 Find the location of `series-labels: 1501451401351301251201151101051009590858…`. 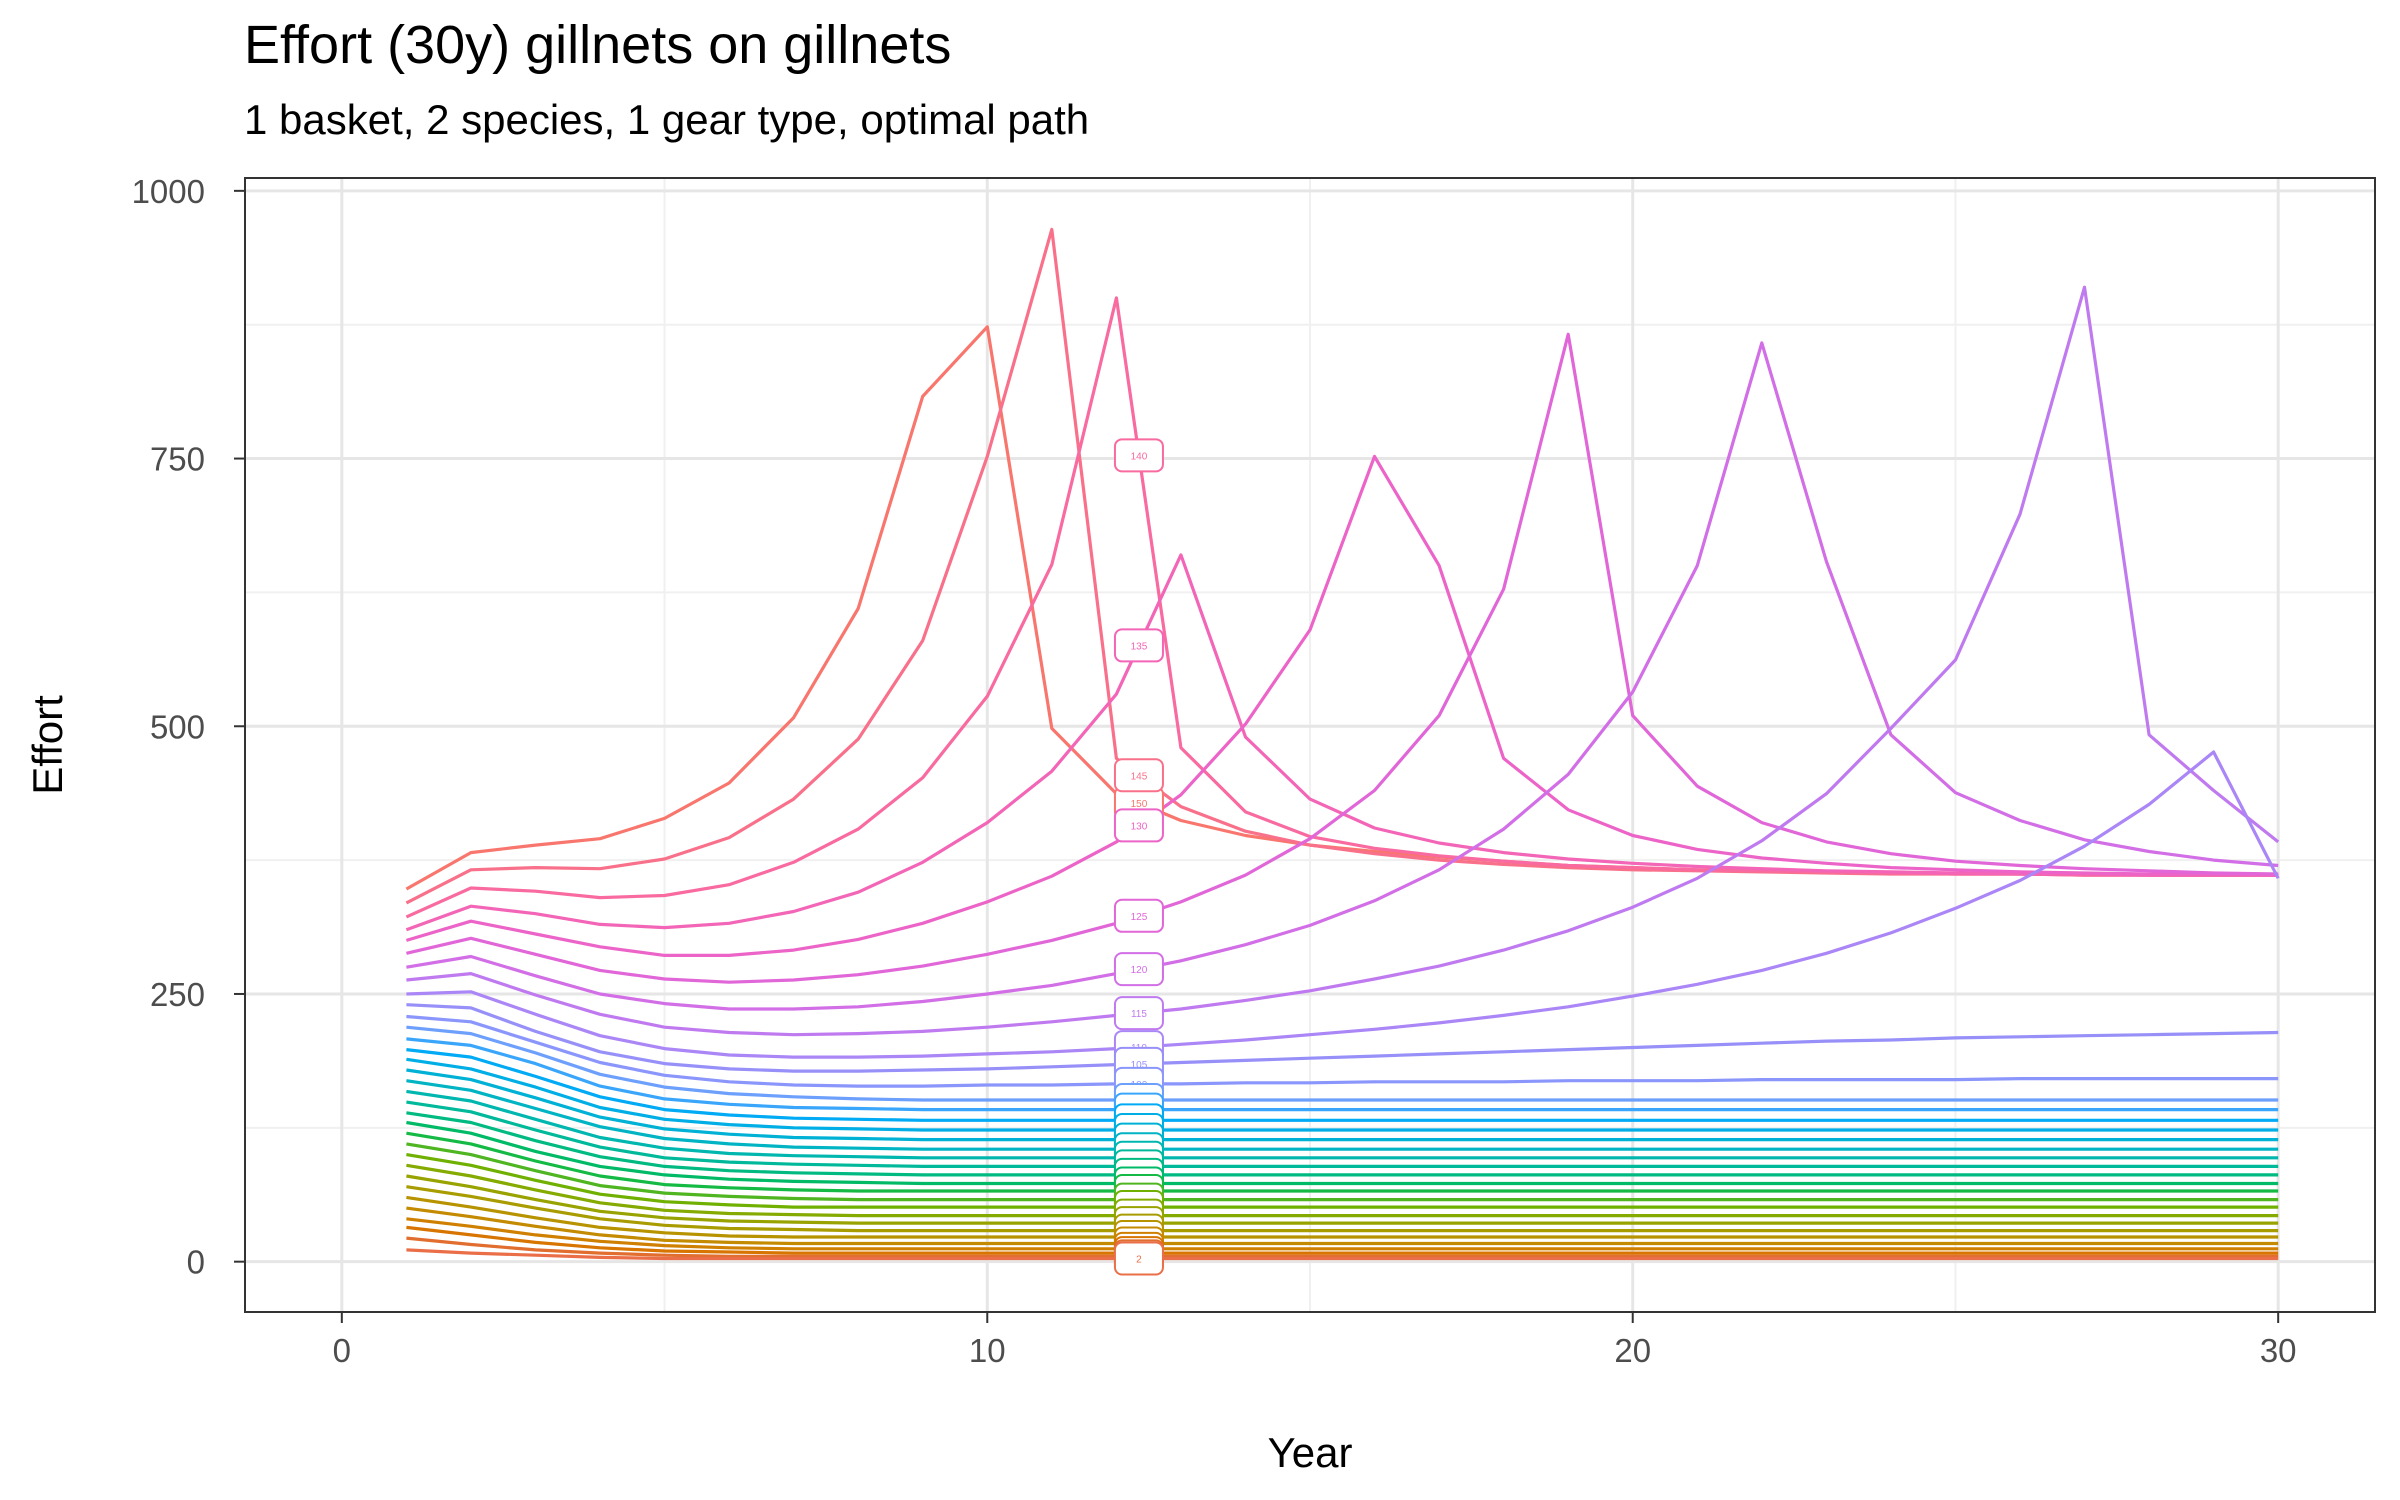

series-labels: 1501451401351301251201151101051009590858… is located at coordinates (1138, 857).